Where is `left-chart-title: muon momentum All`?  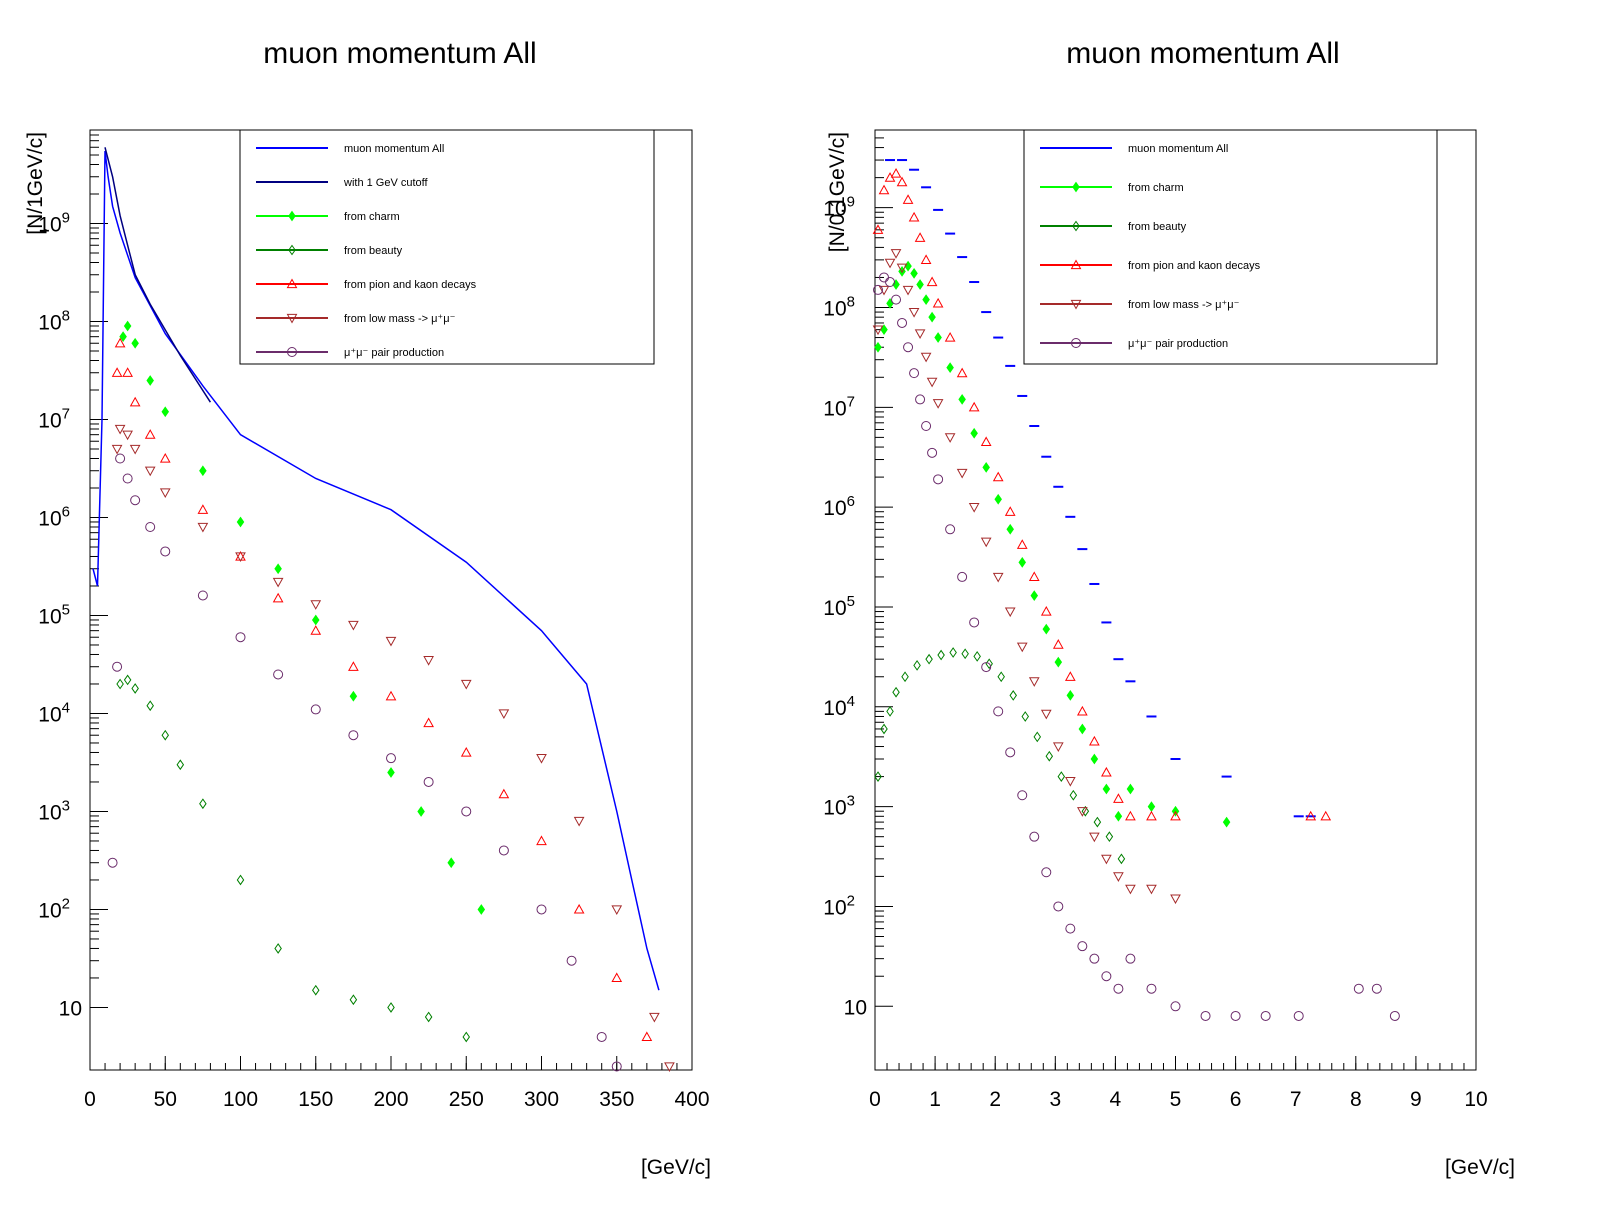
left-chart-title: muon momentum All is located at coordinates (399, 53).